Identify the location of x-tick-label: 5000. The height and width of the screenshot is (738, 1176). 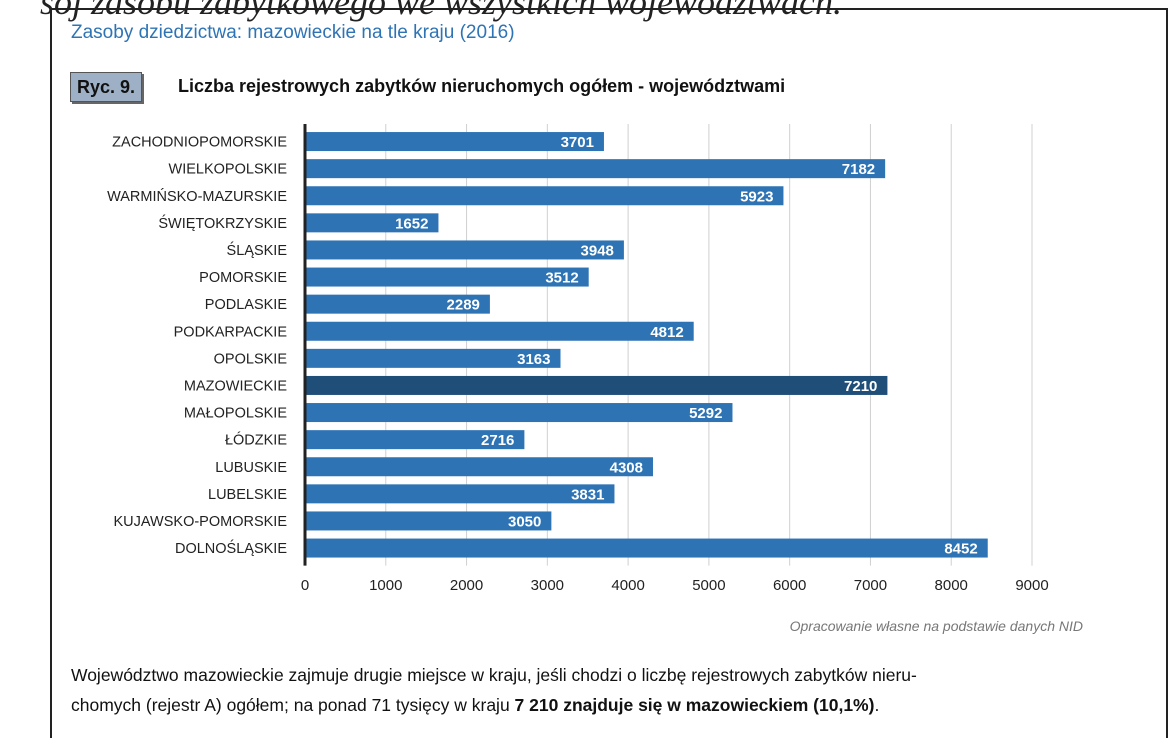
(708, 585).